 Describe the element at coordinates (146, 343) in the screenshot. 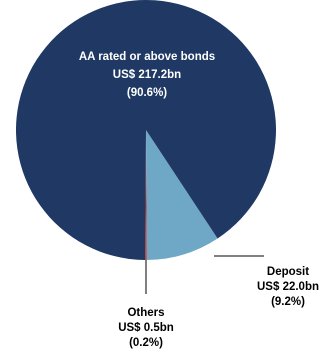

I see `slice-label-others-pct: (0.2%)` at that location.